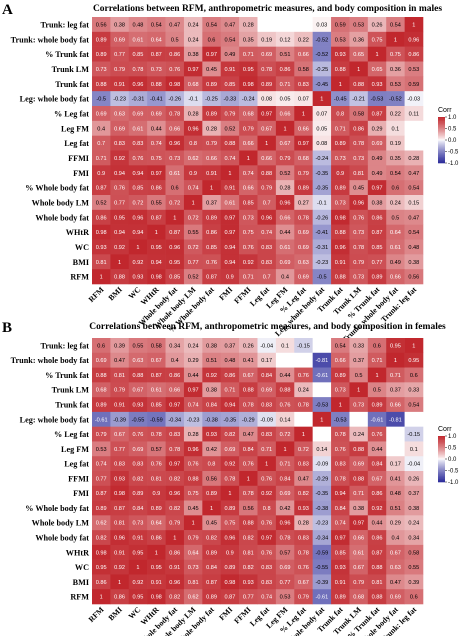 The height and width of the screenshot is (636, 474). What do you see at coordinates (358, 263) in the screenshot?
I see `cell-value-label: 0.79` at bounding box center [358, 263].